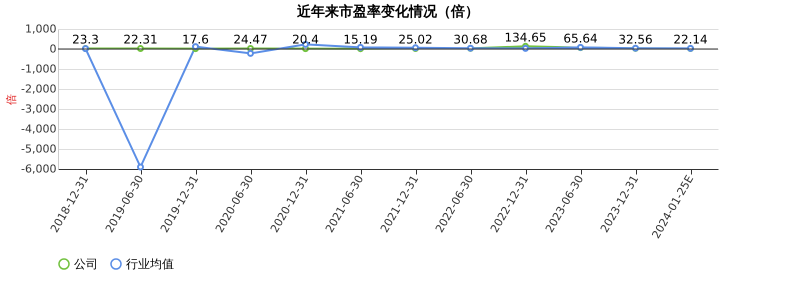 This screenshot has width=800, height=300. Describe the element at coordinates (38, 109) in the screenshot. I see `y-tick-label: -3,000` at that location.